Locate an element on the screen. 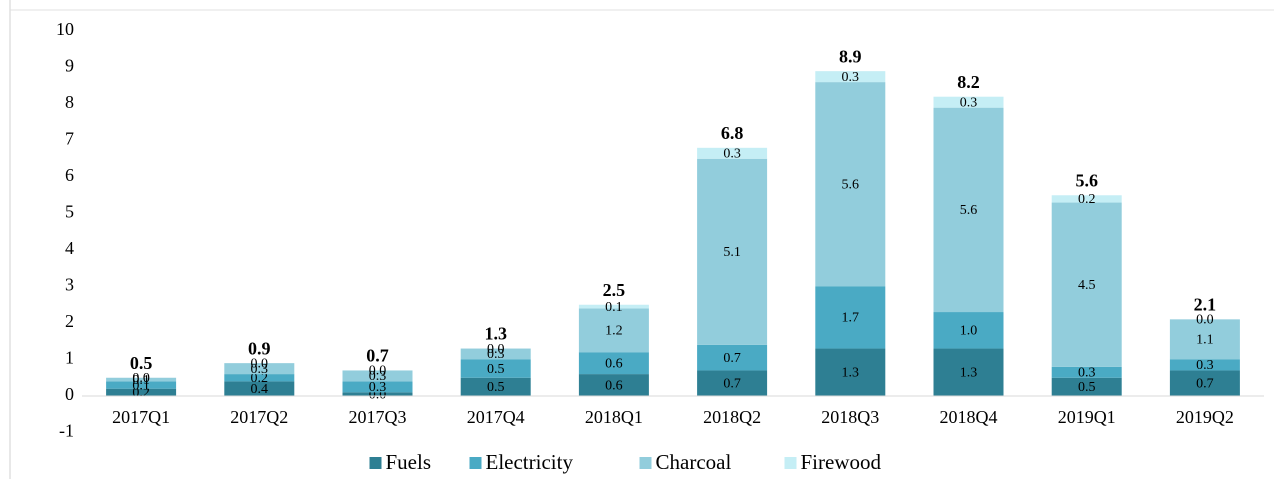 The width and height of the screenshot is (1274, 479). y-tick-label: 3 is located at coordinates (69, 285).